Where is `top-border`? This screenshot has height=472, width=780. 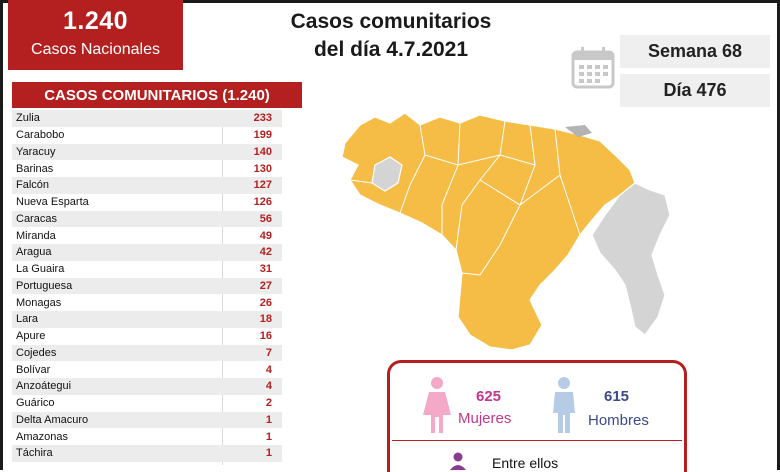
top-border is located at coordinates (390, 1).